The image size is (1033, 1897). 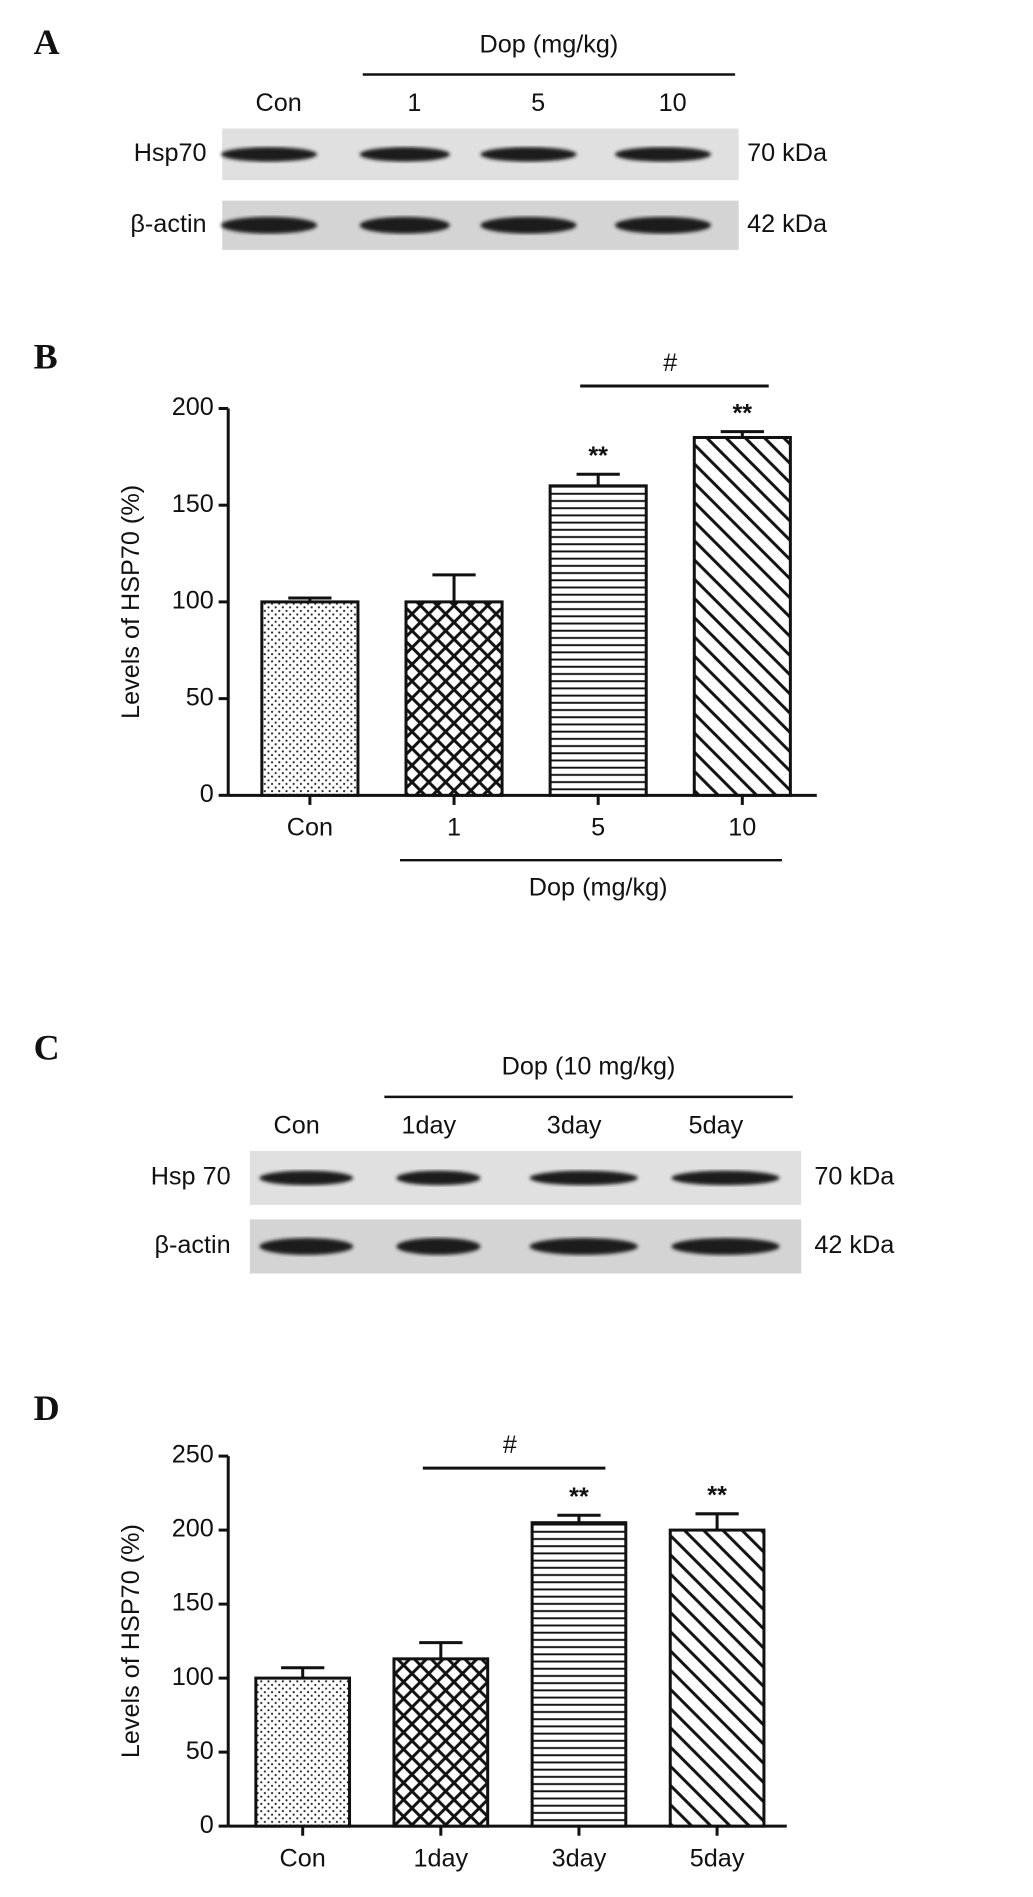 I want to click on lane-label: 10, so click(x=673, y=103).